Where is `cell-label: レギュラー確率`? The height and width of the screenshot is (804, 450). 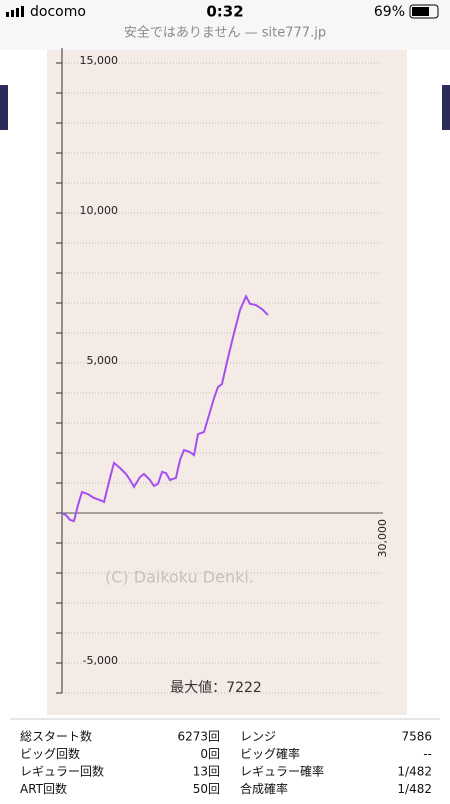 cell-label: レギュラー確率 is located at coordinates (282, 771).